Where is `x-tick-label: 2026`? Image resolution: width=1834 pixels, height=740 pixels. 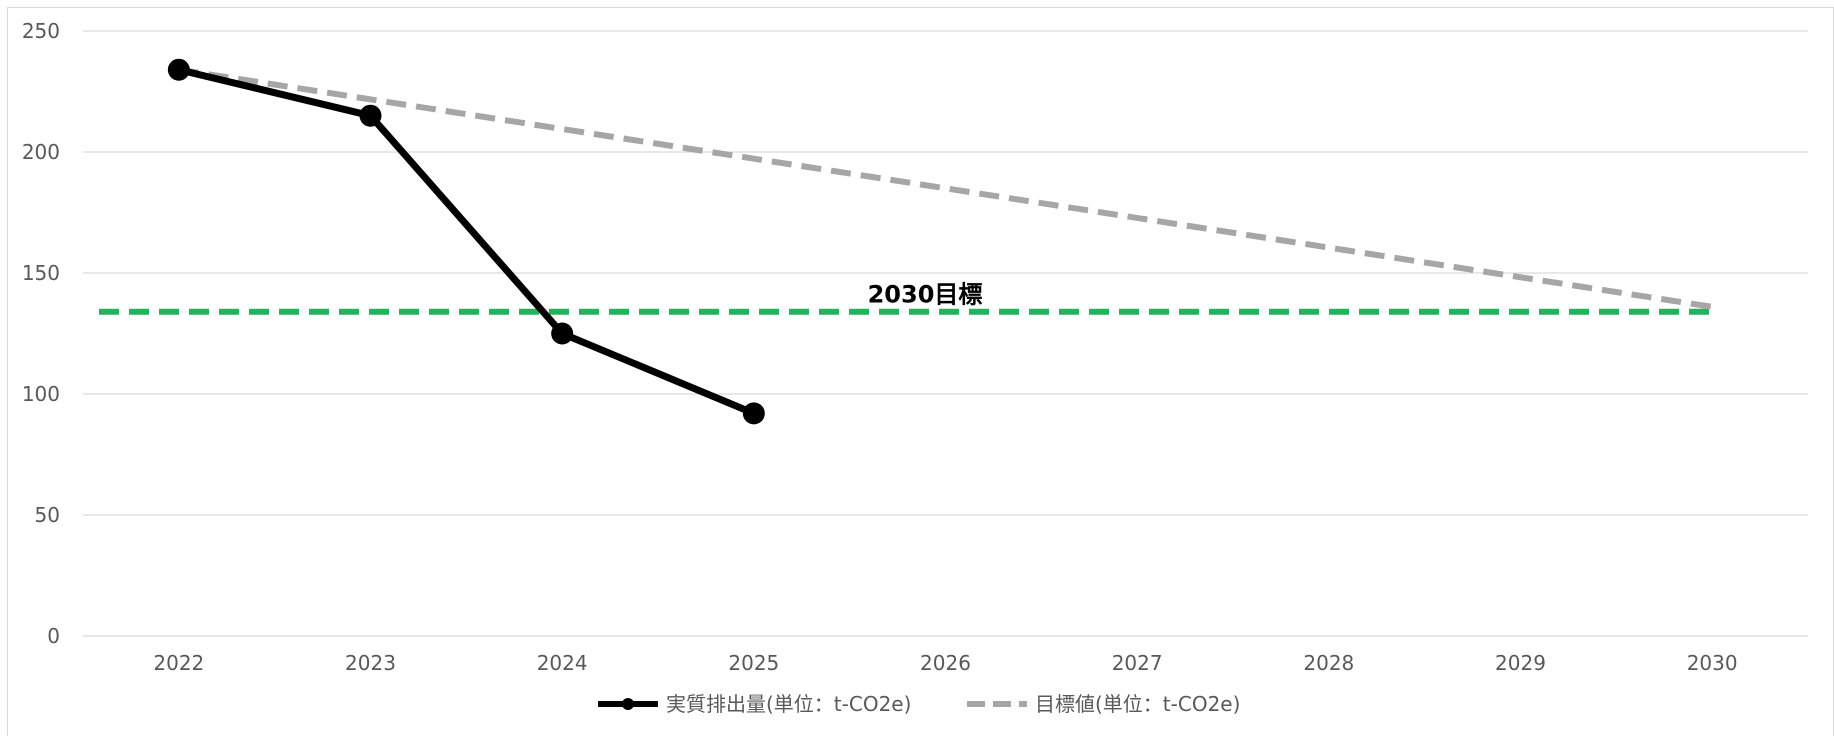
x-tick-label: 2026 is located at coordinates (945, 663).